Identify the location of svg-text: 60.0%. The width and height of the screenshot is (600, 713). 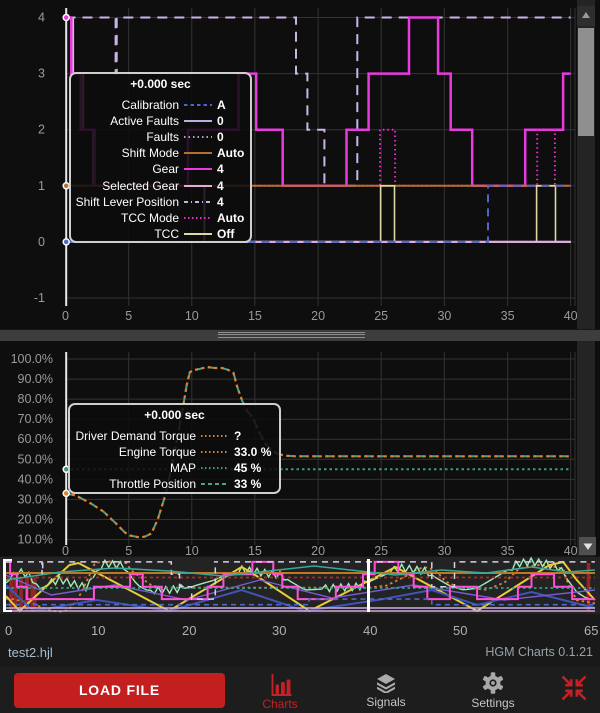
(35, 439).